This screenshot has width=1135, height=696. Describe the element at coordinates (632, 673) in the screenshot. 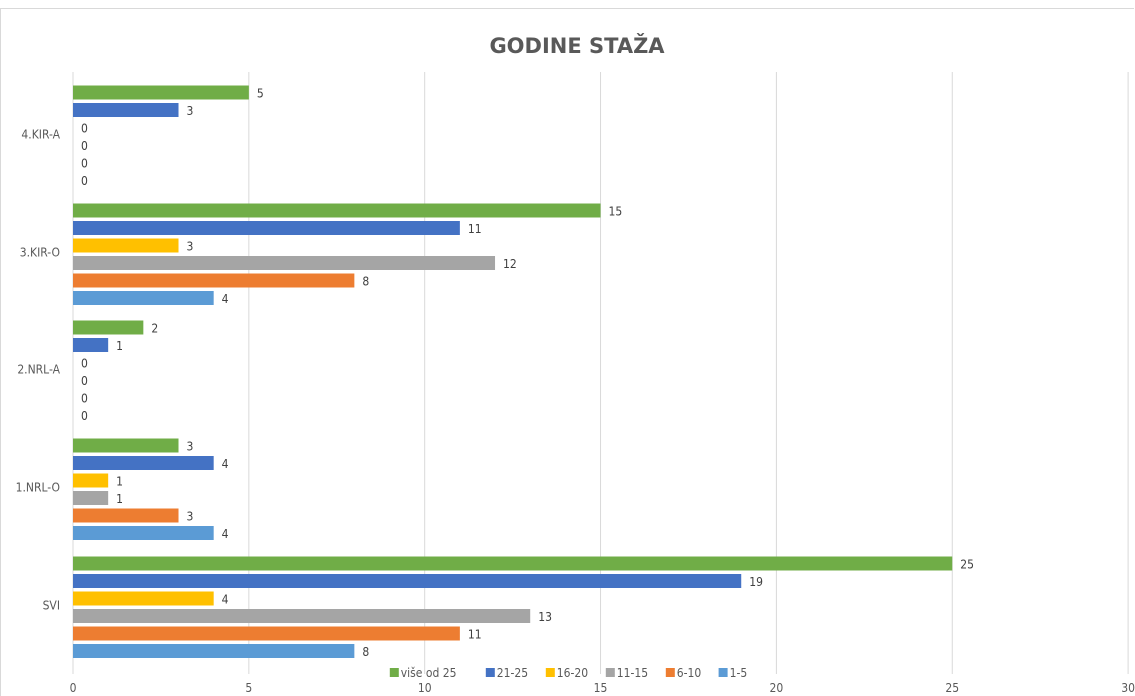

I see `legend-label: 11-15` at that location.